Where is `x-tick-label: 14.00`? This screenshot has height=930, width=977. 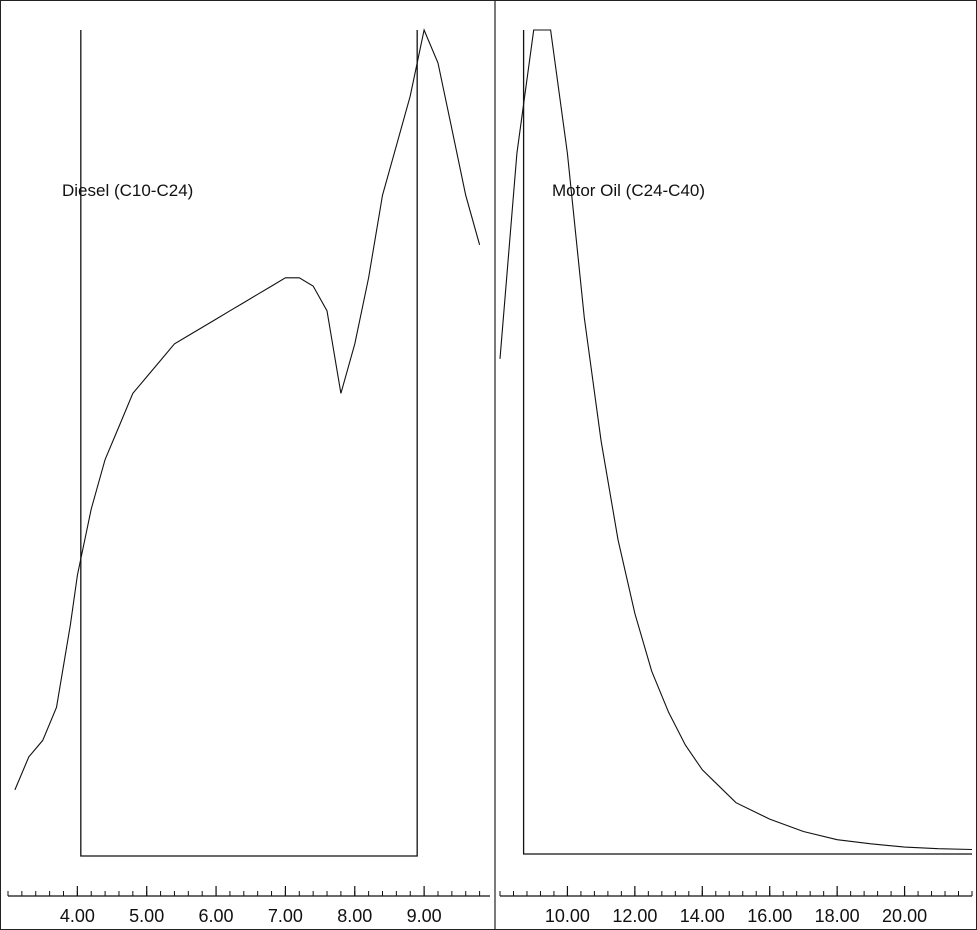 x-tick-label: 14.00 is located at coordinates (702, 916).